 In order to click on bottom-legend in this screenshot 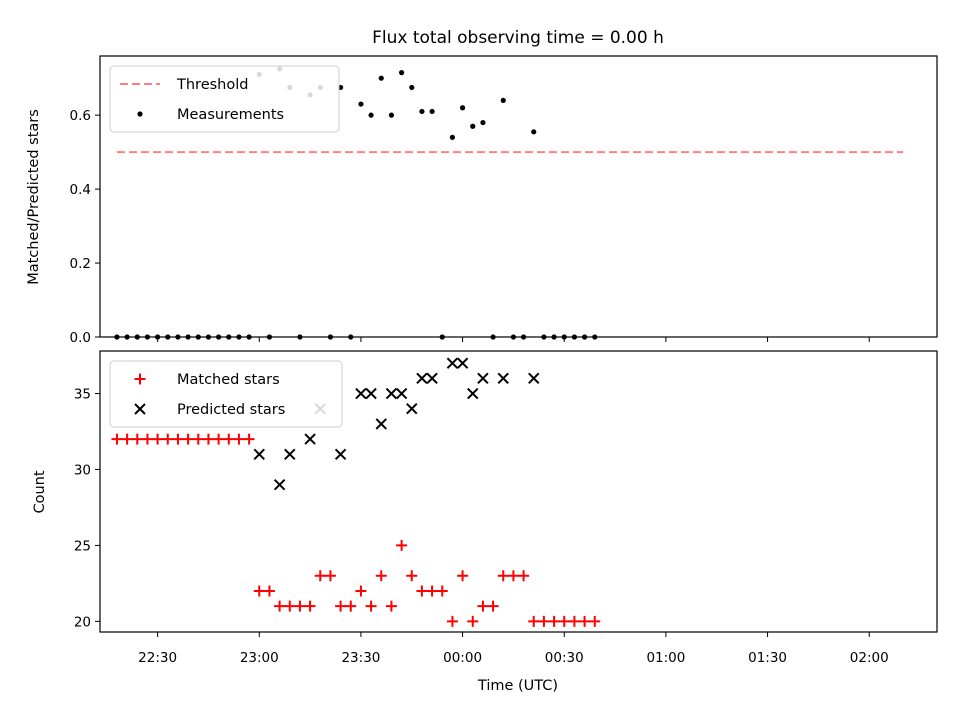, I will do `click(226, 394)`.